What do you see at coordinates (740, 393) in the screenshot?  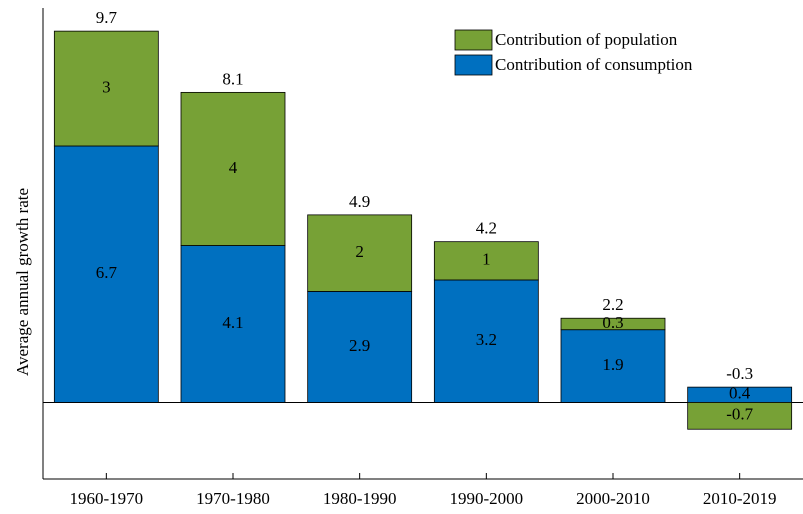 I see `data-label: 0.4` at bounding box center [740, 393].